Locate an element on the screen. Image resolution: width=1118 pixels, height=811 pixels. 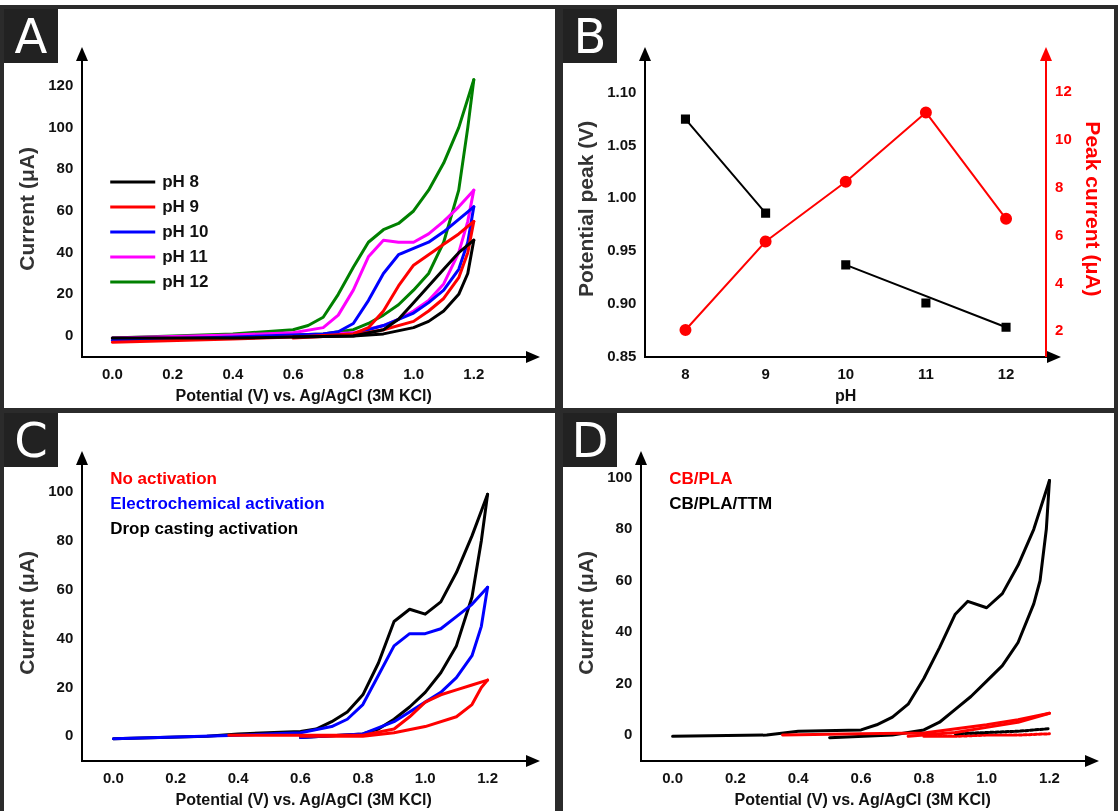
y-tick-label: 0.95 is located at coordinates (622, 250).